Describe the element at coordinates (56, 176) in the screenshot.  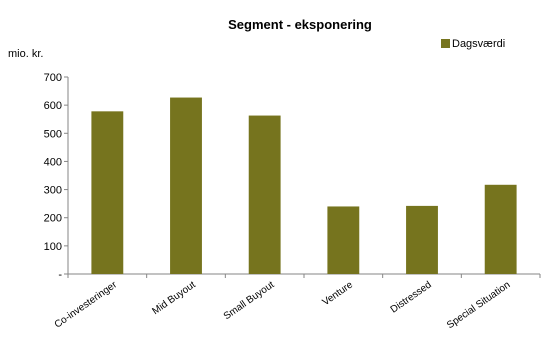
I see `y-ticks: - 100 200 300 400 500 600 700` at that location.